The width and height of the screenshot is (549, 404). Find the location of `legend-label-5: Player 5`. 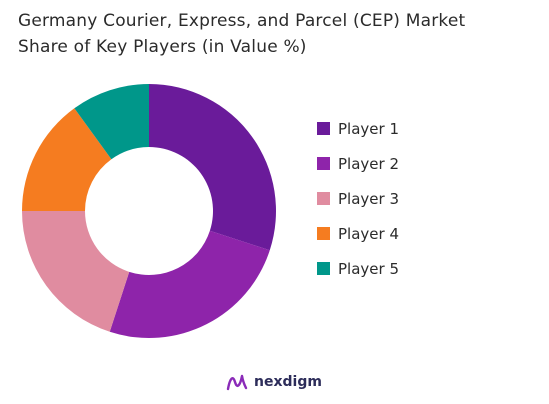

legend-label-5: Player 5 is located at coordinates (368, 269).